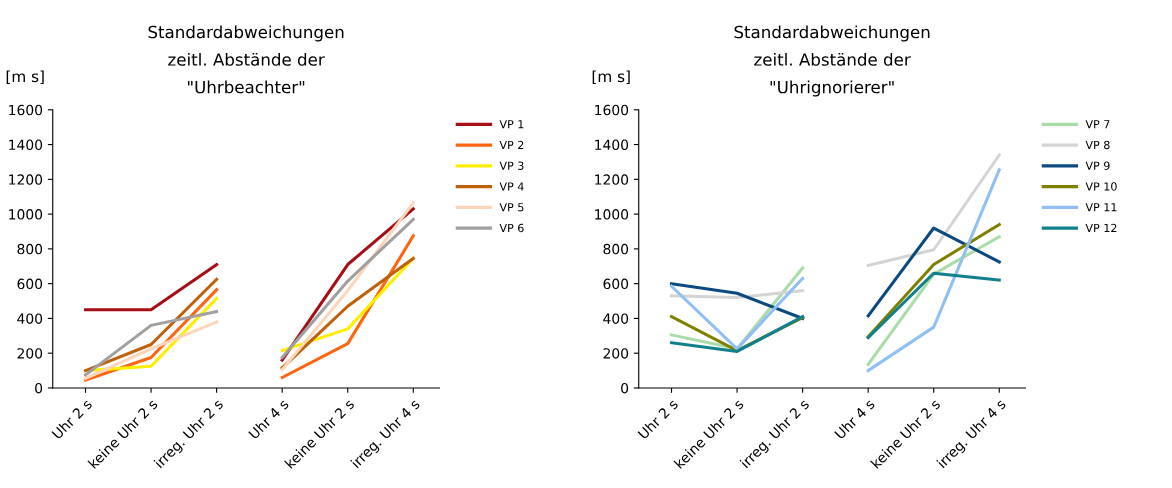 The height and width of the screenshot is (488, 1172). What do you see at coordinates (1097, 124) in the screenshot?
I see `legend-label: VP 7` at bounding box center [1097, 124].